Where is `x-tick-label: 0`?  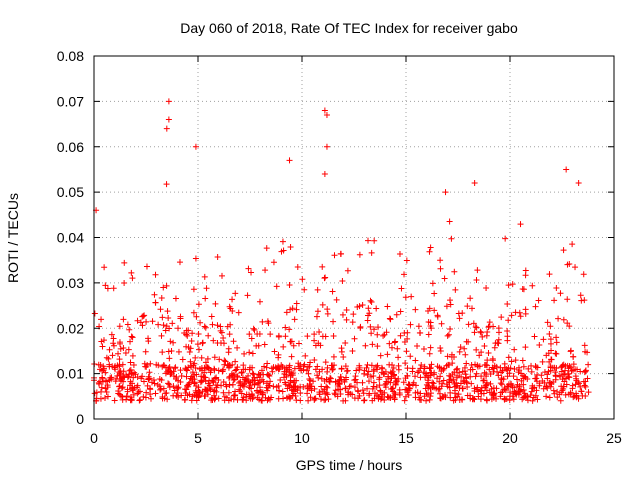
x-tick-label: 0 is located at coordinates (94, 438).